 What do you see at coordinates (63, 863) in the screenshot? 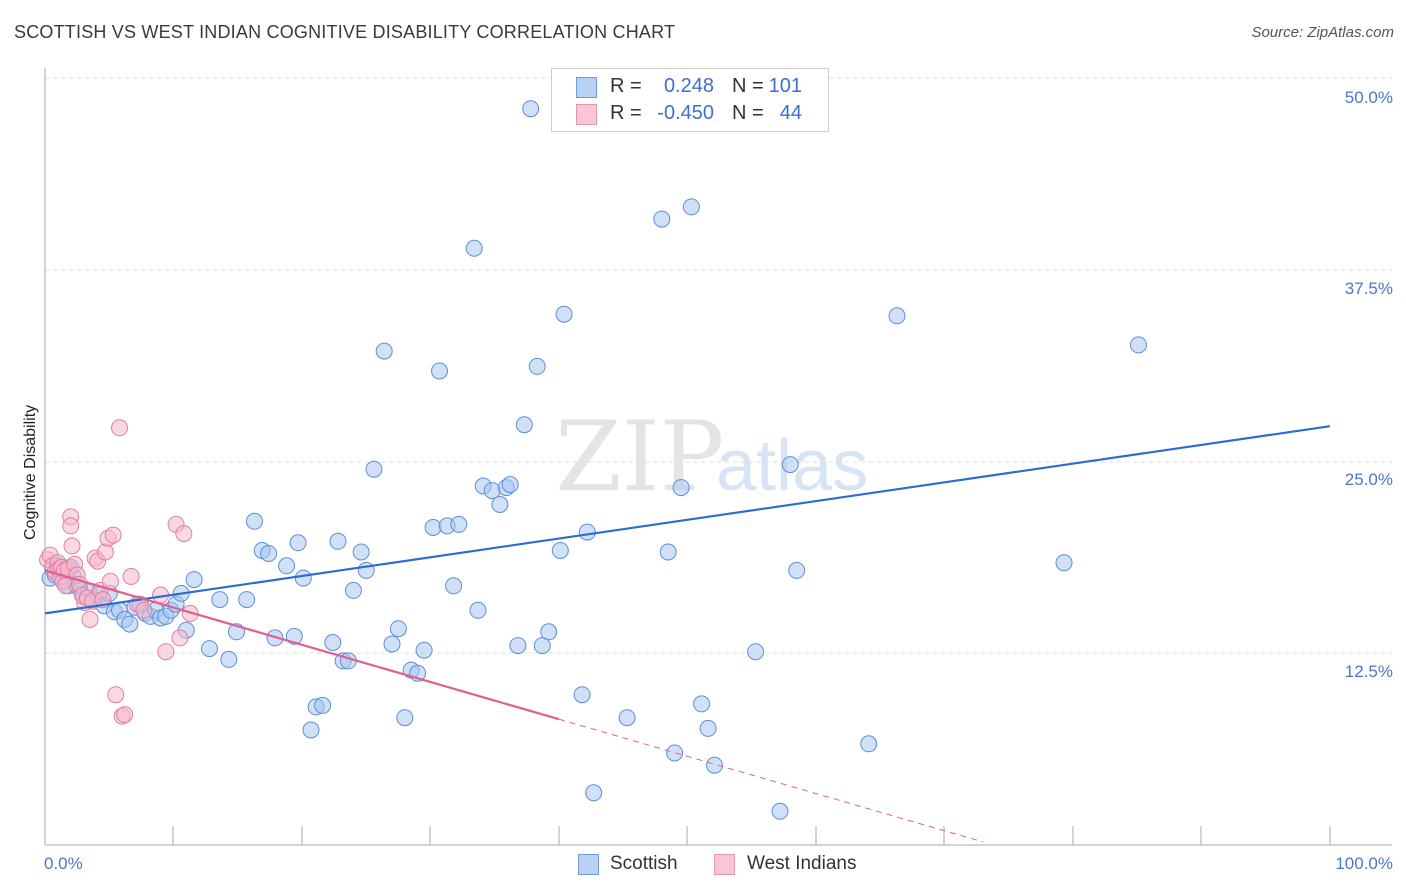
I see `x-tick-label-min: 0.0%` at bounding box center [63, 863].